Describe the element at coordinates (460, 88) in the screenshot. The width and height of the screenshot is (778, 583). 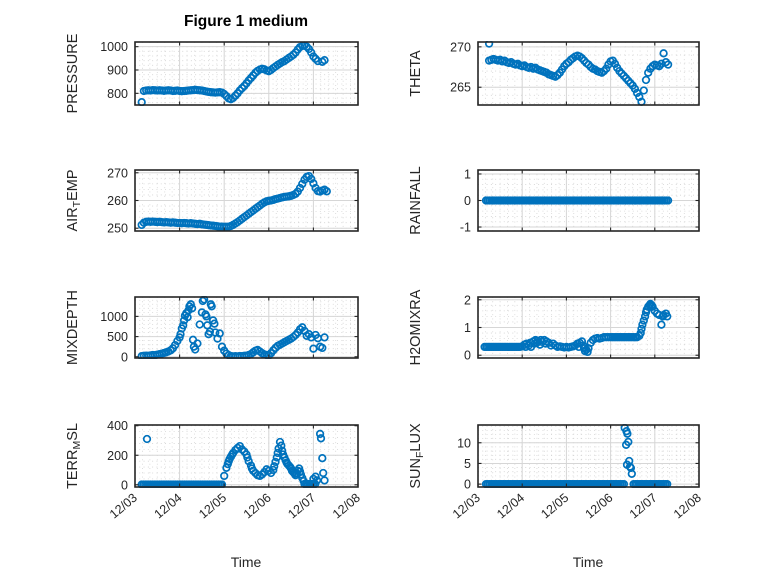
I see `y-tick-label: 265` at that location.